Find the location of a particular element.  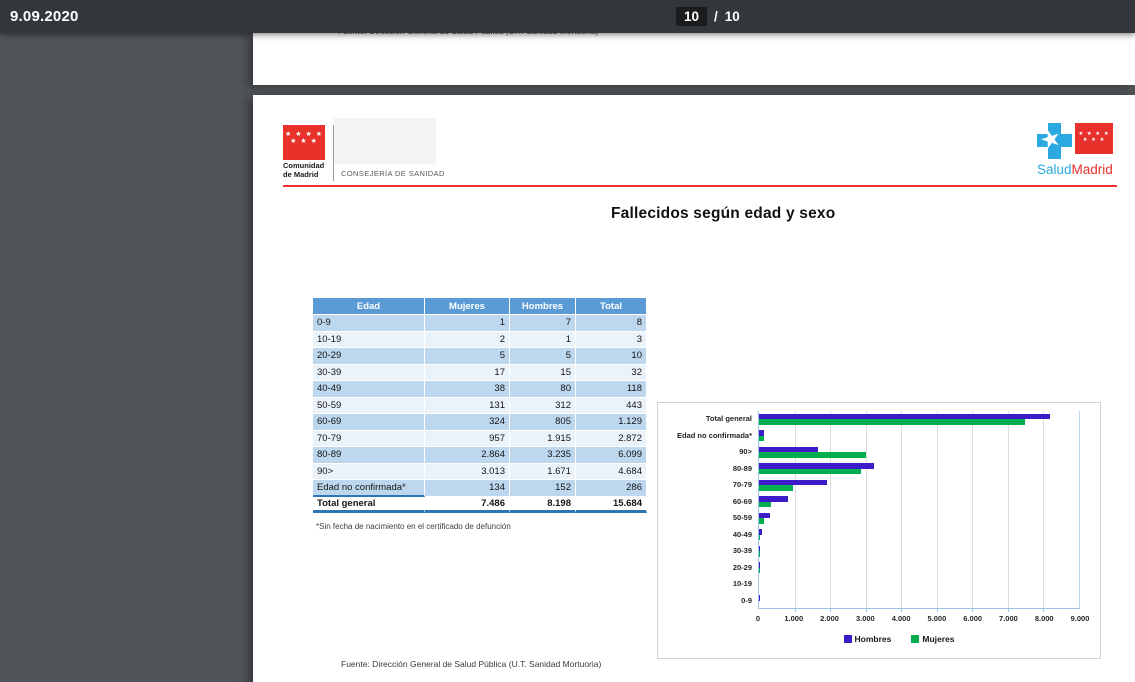

table-cell-value: 957 is located at coordinates (467, 438).